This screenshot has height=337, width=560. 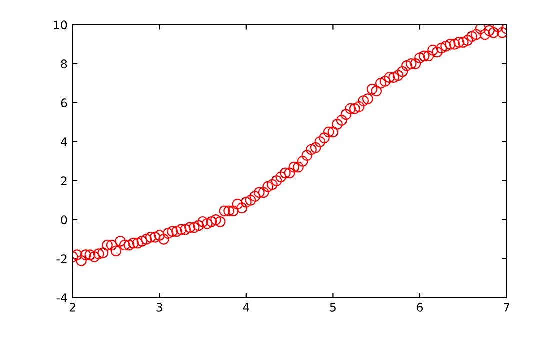 What do you see at coordinates (64, 64) in the screenshot?
I see `y-tick-label: 8` at bounding box center [64, 64].